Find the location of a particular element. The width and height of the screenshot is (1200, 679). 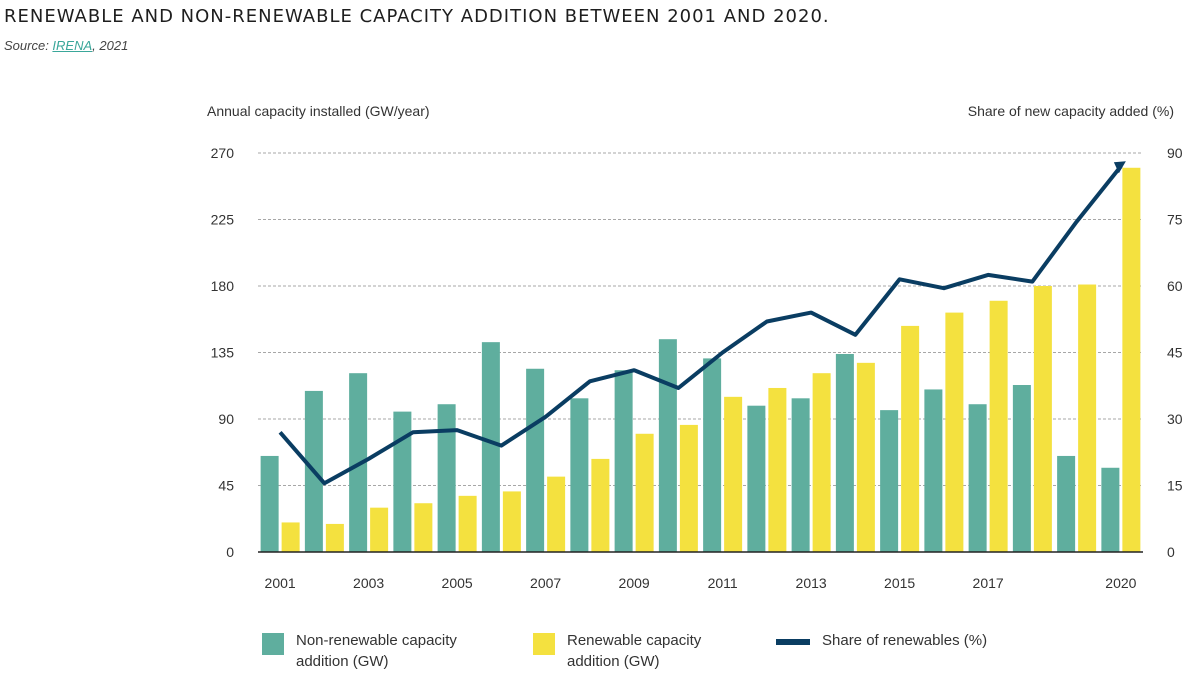

y-tick-right: 15 is located at coordinates (1175, 486).